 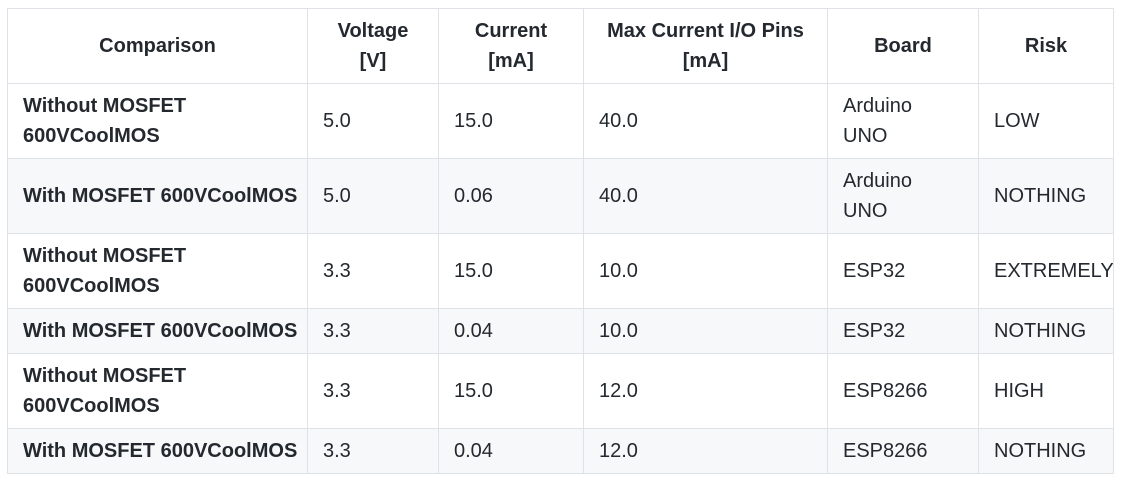 I want to click on cell-current: 0.06, so click(x=511, y=196).